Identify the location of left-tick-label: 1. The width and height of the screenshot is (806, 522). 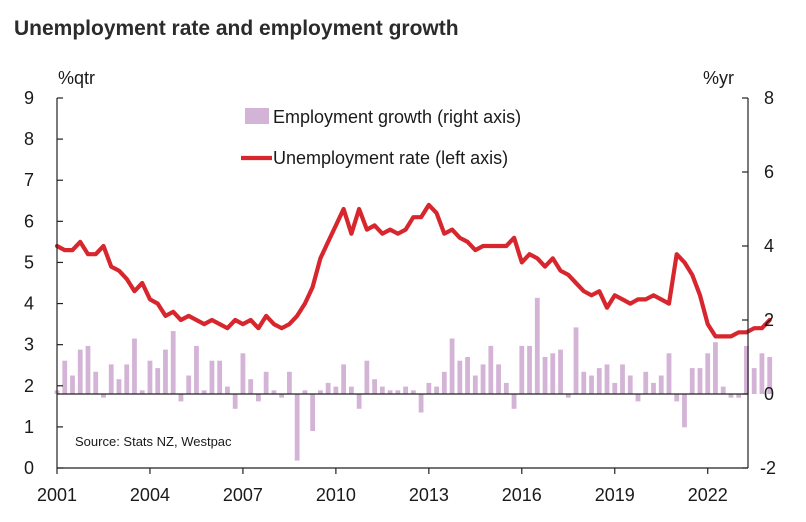
(29, 427).